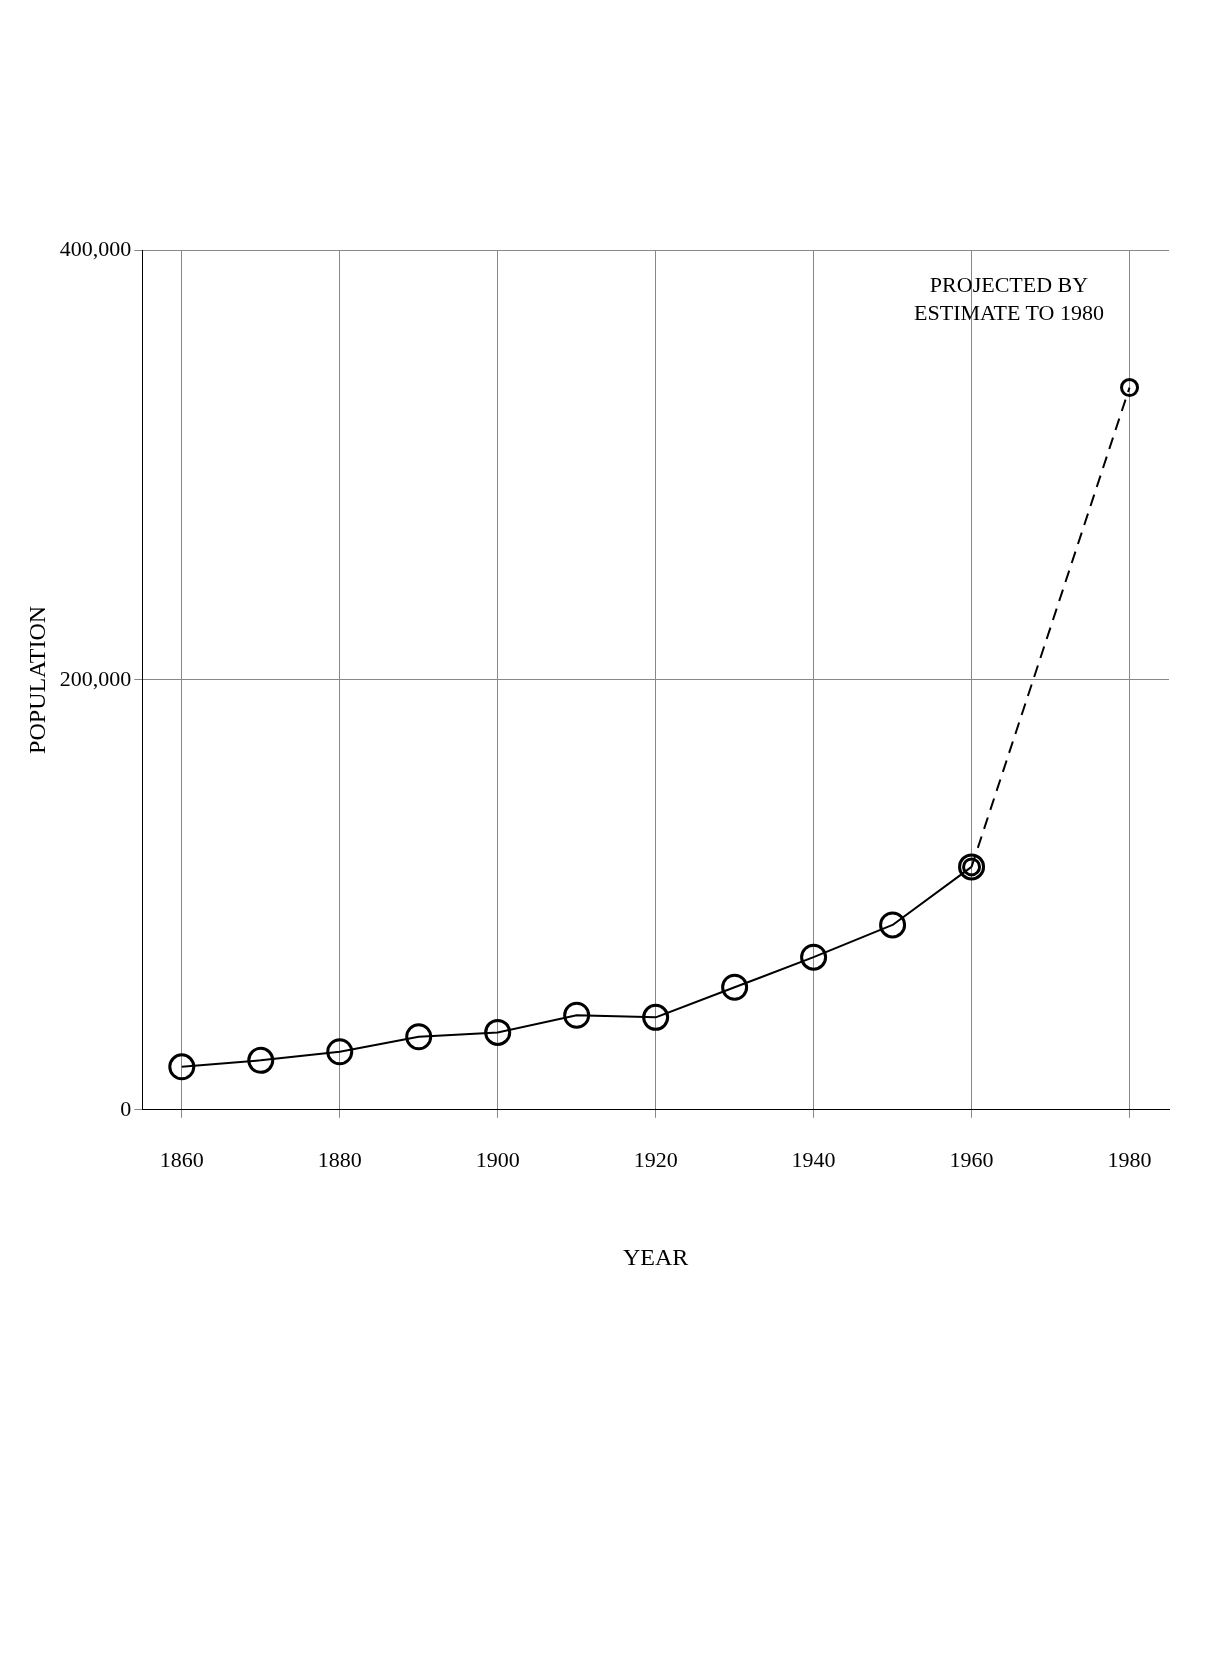  Describe the element at coordinates (36, 679) in the screenshot. I see `y-axis-title: POPULATION` at that location.